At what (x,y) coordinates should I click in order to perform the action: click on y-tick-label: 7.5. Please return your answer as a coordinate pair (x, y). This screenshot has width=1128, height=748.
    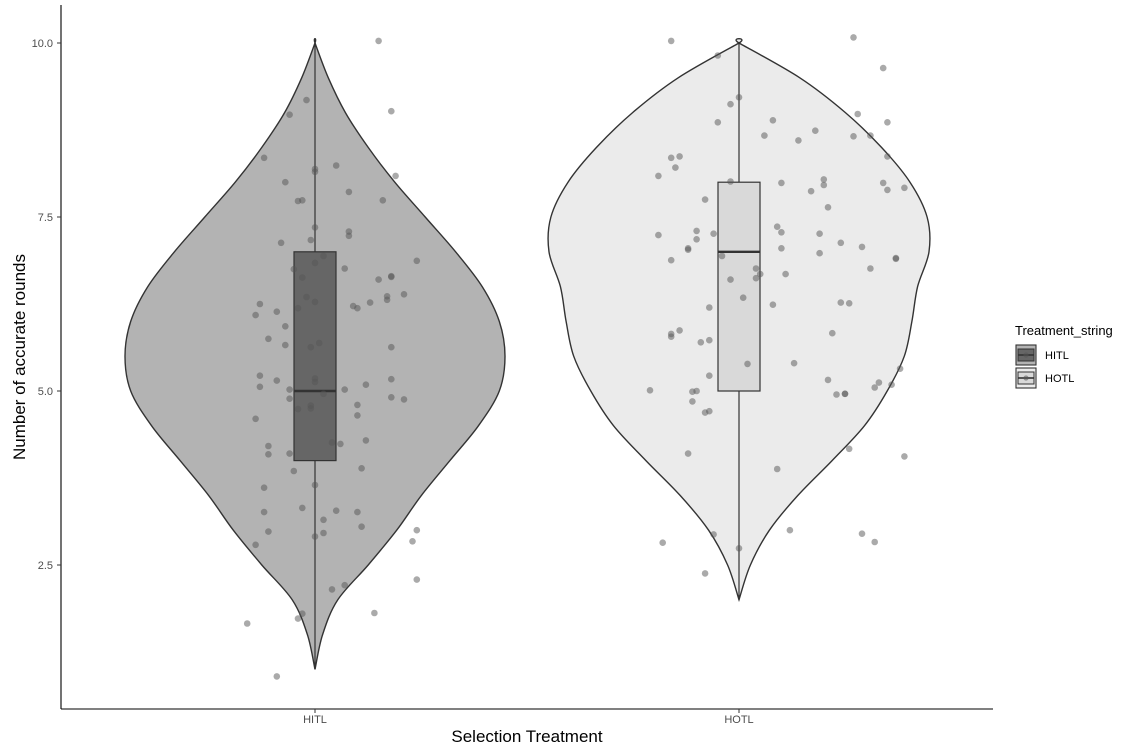
    Looking at the image, I should click on (45, 218).